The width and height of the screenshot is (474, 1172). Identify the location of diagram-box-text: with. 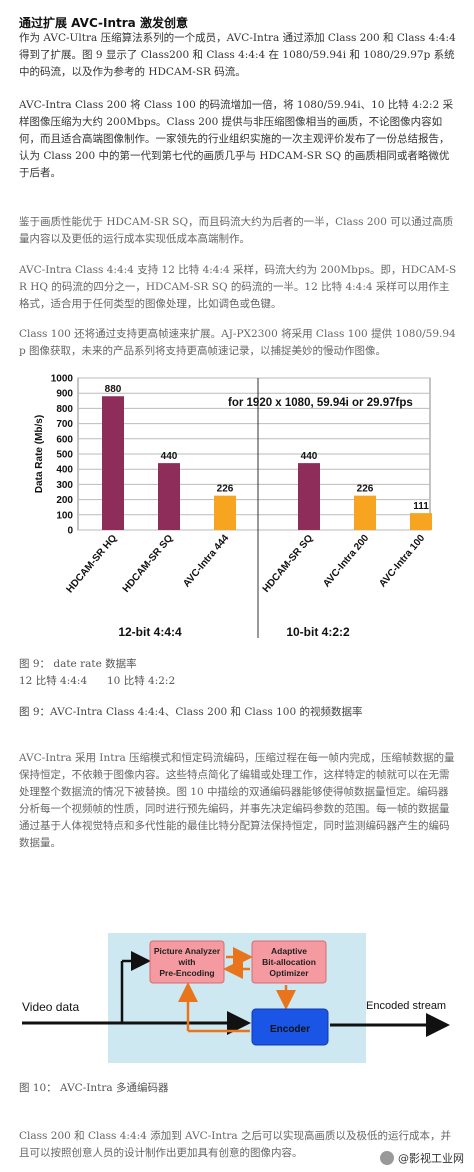
(187, 962).